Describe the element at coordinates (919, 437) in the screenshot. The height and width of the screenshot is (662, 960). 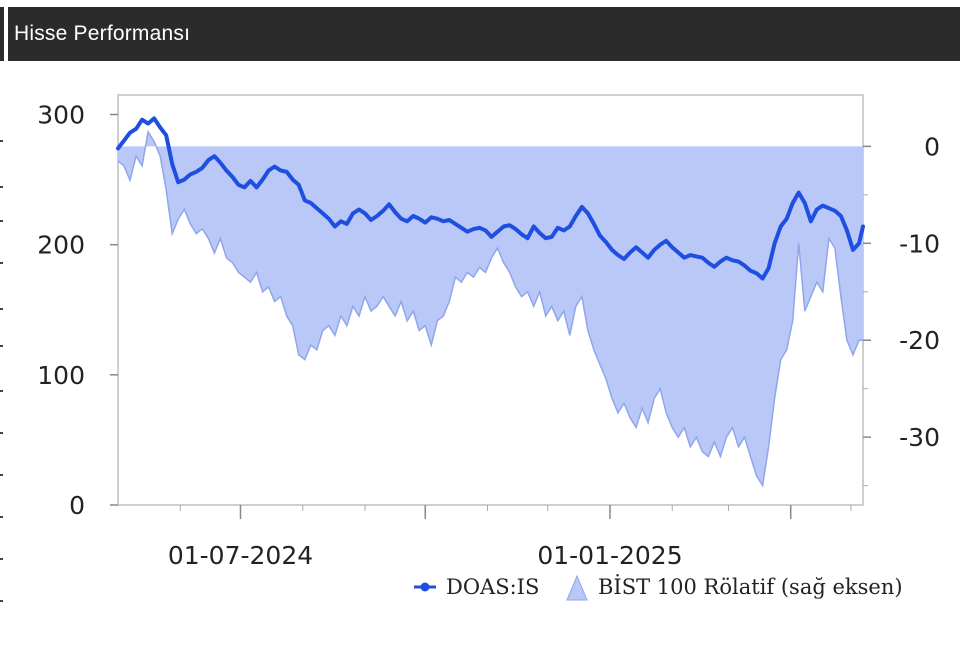
I see `y-right-tick-label: -30` at that location.